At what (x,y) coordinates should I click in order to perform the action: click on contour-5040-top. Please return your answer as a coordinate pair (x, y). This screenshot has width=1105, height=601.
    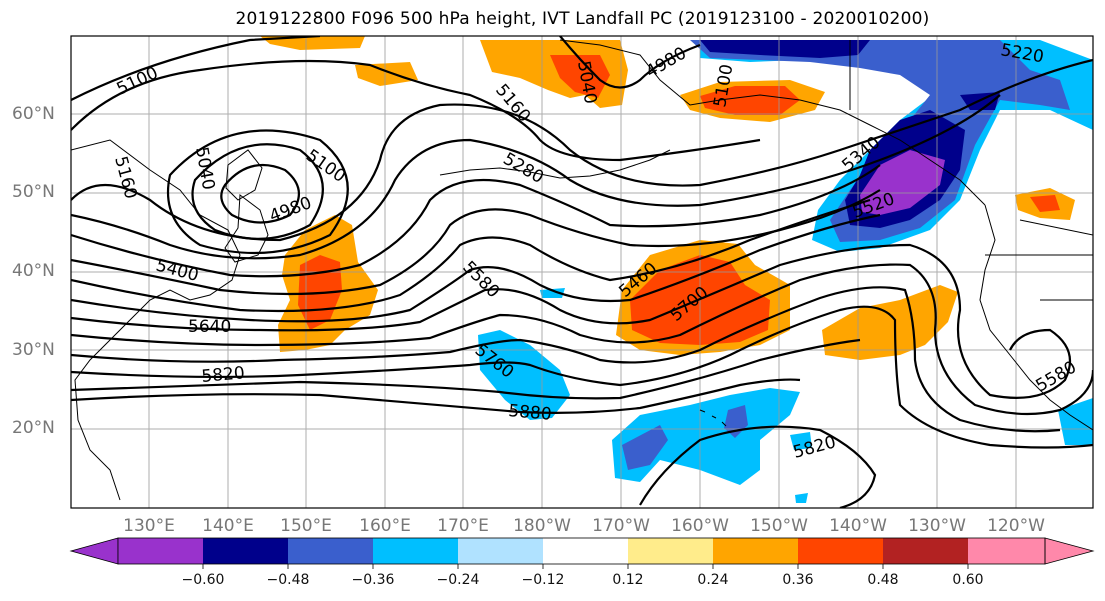
    Looking at the image, I should click on (630, 62).